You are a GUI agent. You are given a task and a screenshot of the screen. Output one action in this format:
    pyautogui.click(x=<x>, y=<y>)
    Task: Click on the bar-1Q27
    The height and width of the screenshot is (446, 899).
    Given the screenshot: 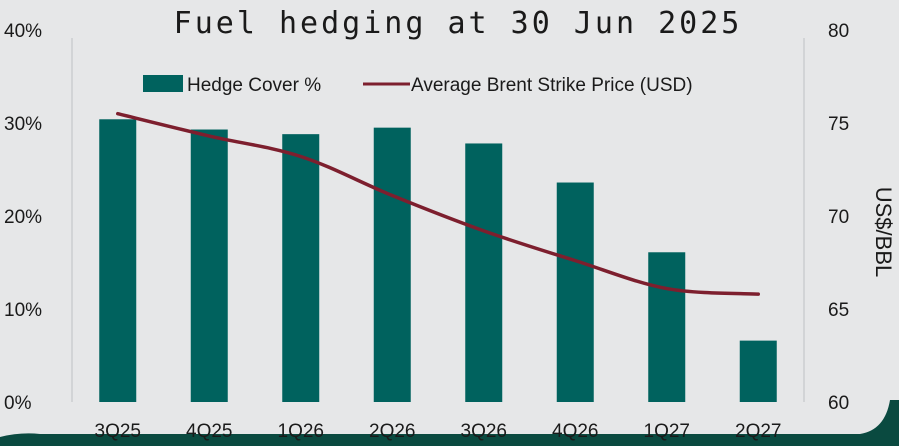 What is the action you would take?
    pyautogui.click(x=667, y=327)
    